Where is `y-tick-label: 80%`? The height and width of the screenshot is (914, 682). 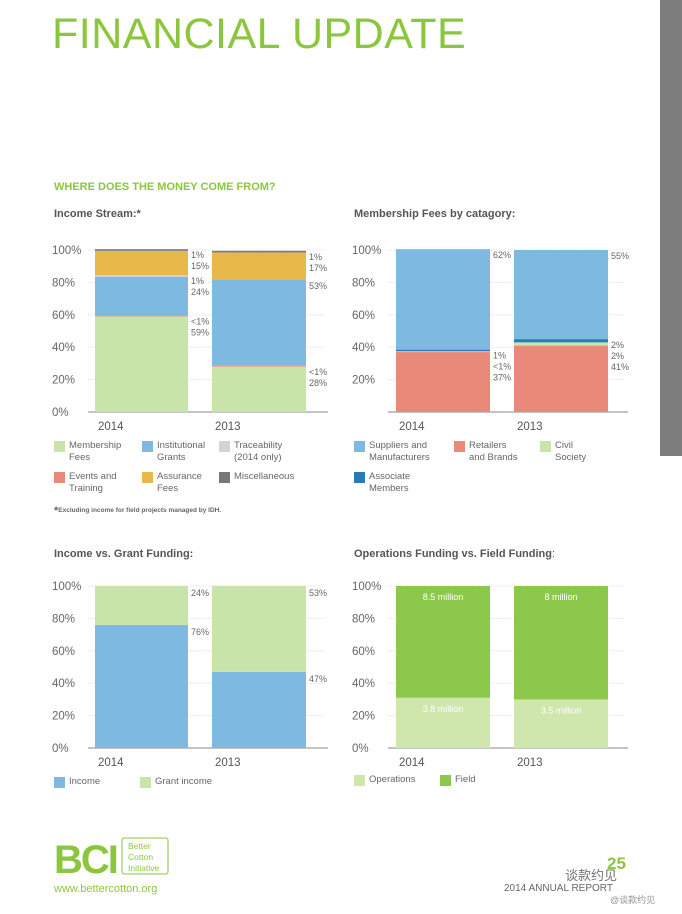 y-tick-label: 80% is located at coordinates (363, 619).